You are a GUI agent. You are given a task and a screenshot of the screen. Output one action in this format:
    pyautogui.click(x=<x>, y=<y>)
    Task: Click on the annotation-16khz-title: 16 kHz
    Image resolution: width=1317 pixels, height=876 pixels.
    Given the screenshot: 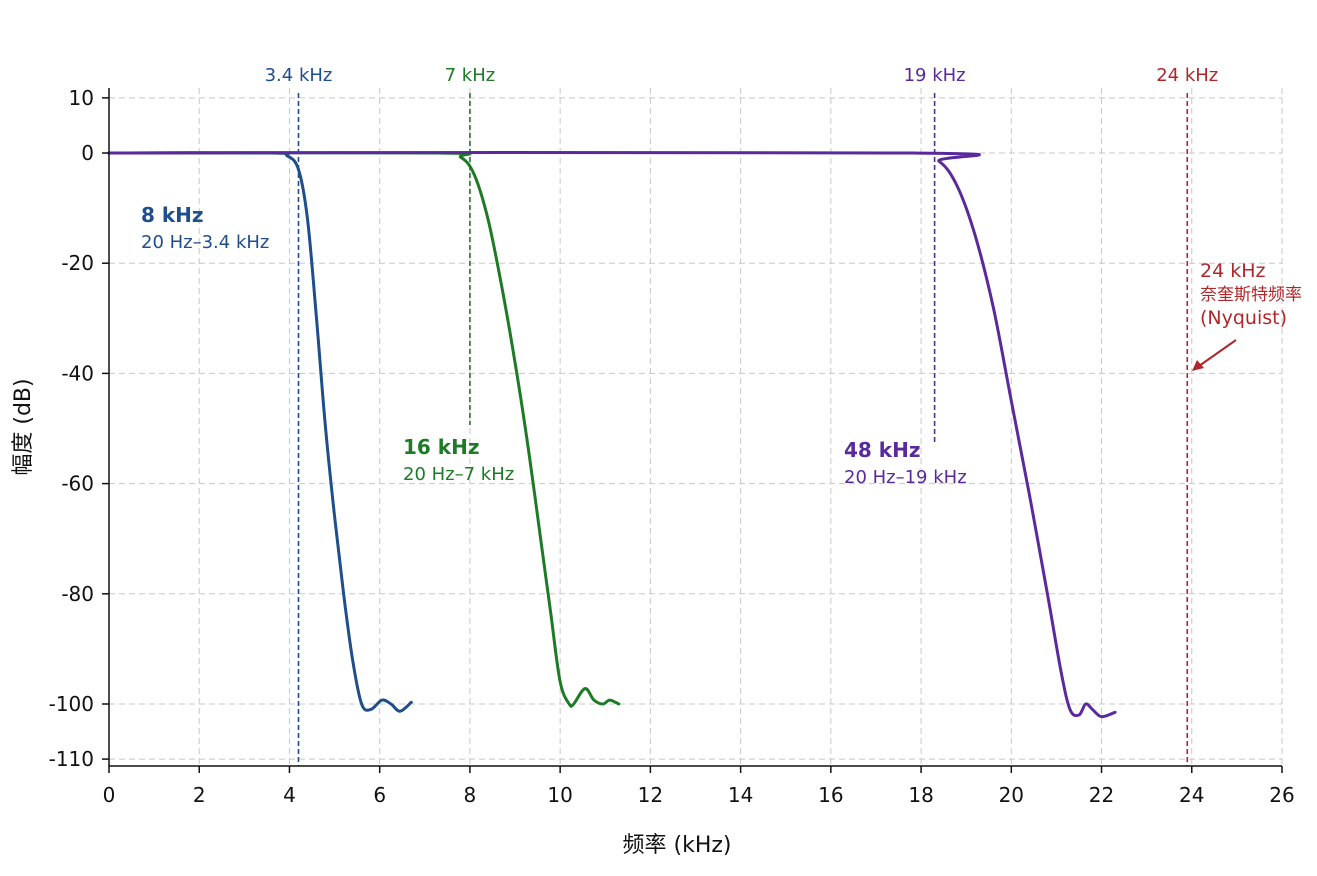 What is the action you would take?
    pyautogui.click(x=441, y=447)
    